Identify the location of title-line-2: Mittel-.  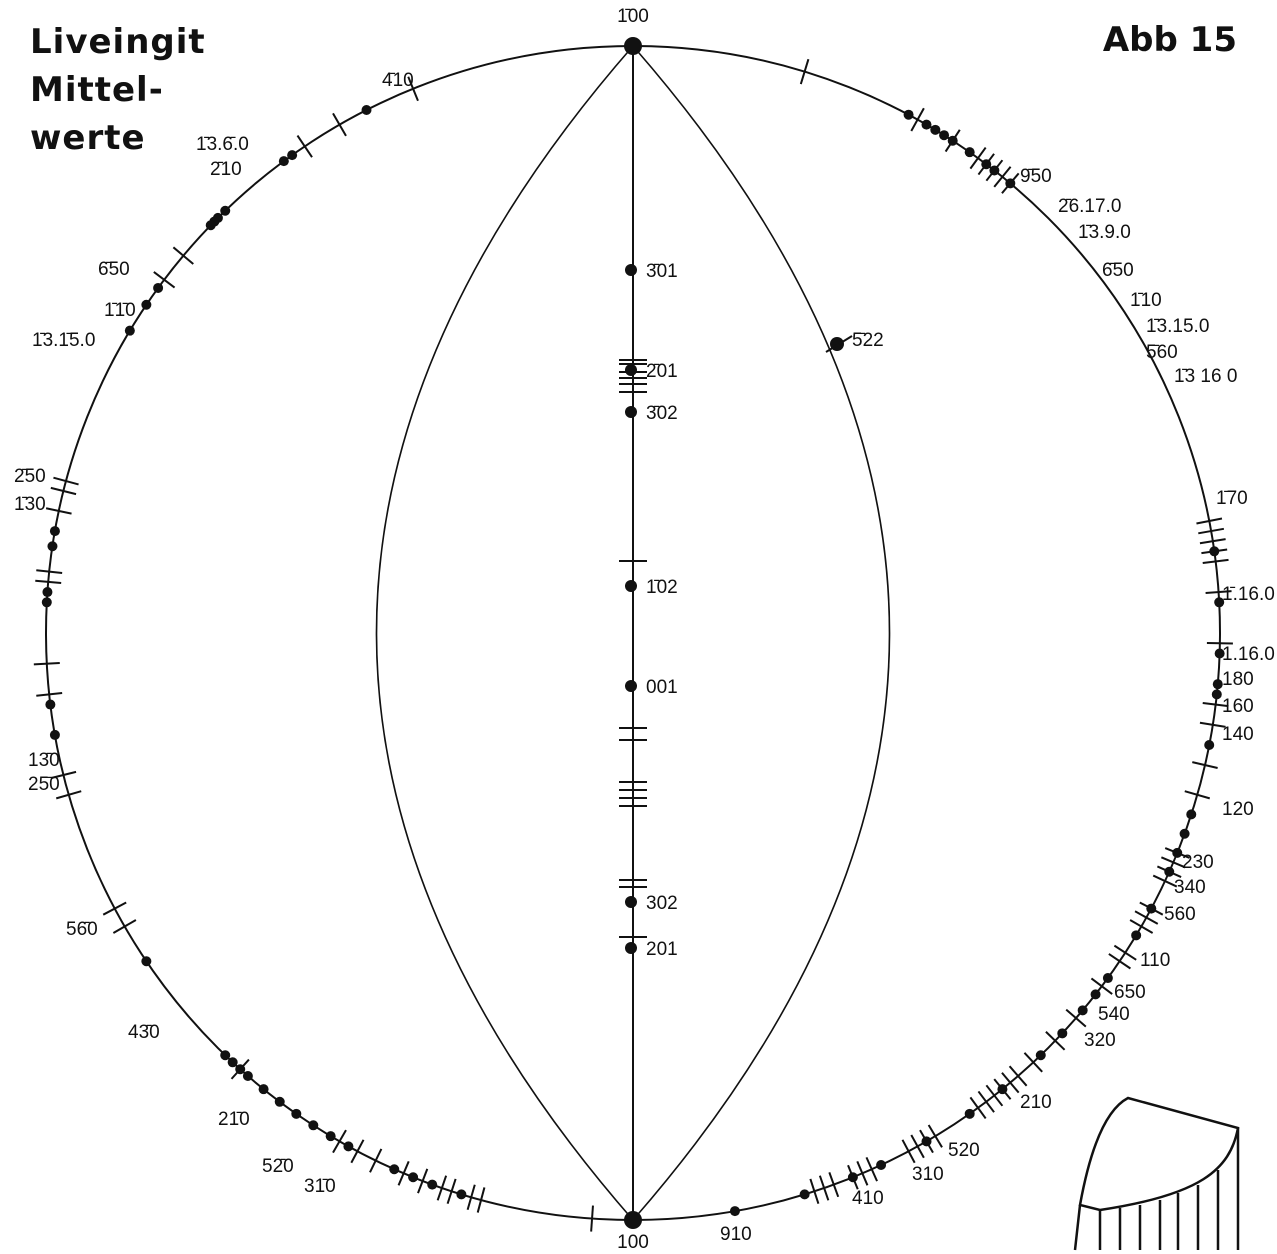
(97, 90).